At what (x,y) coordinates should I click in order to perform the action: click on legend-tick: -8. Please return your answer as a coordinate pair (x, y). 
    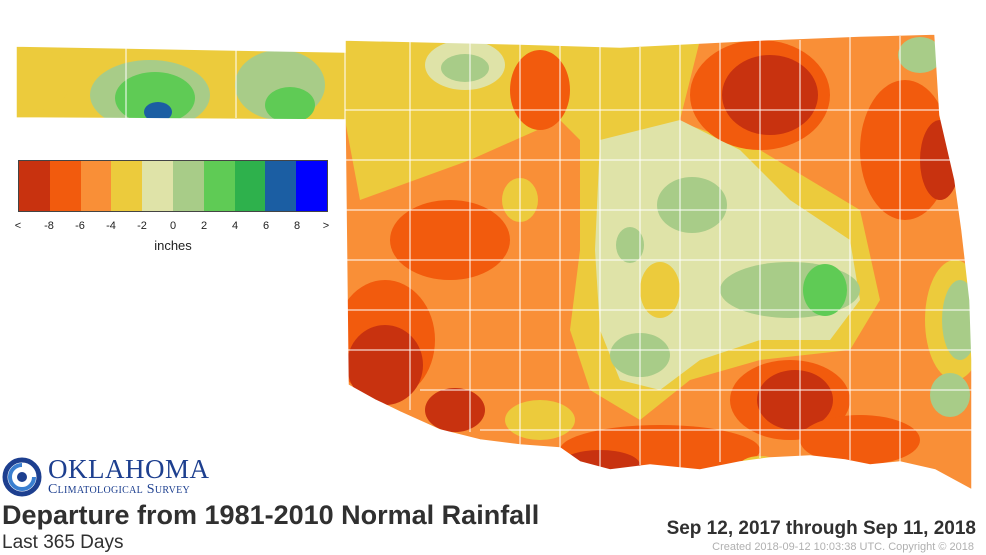
    Looking at the image, I should click on (49, 226).